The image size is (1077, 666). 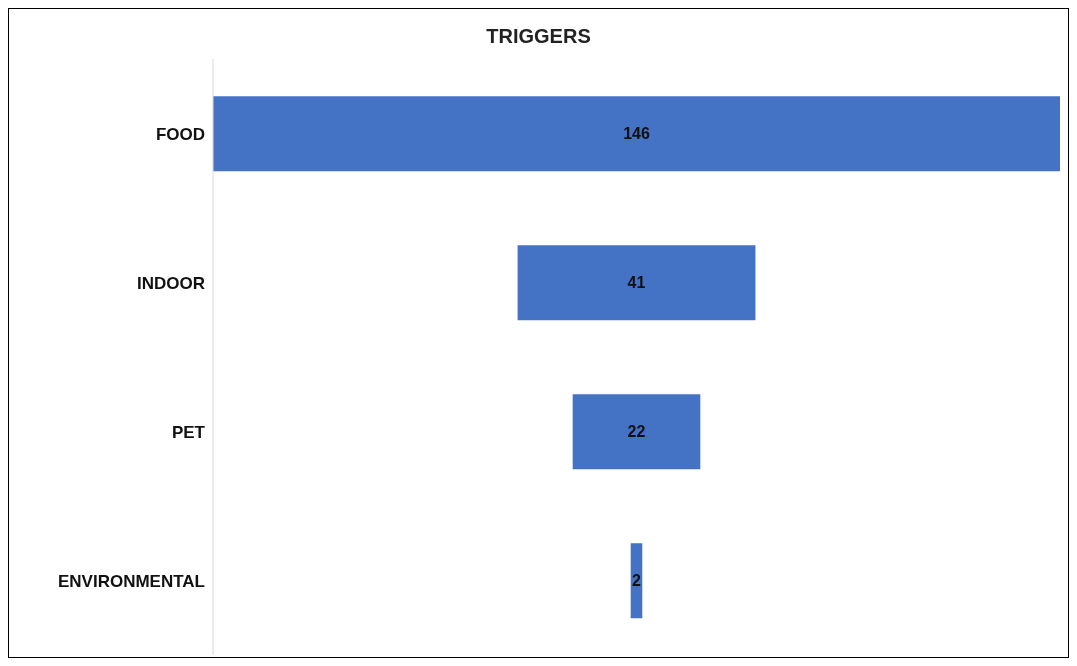 I want to click on data-label: 41, so click(x=636, y=283).